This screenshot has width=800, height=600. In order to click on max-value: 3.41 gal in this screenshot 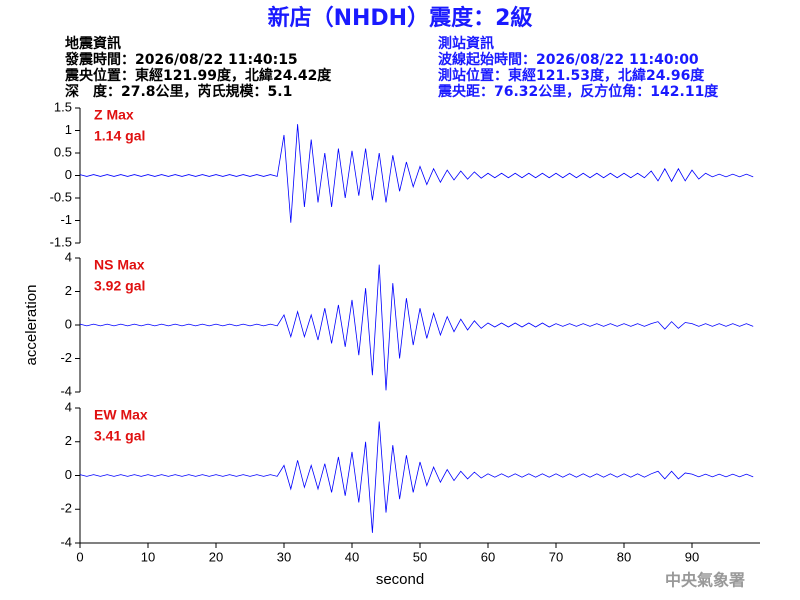, I will do `click(119, 436)`.